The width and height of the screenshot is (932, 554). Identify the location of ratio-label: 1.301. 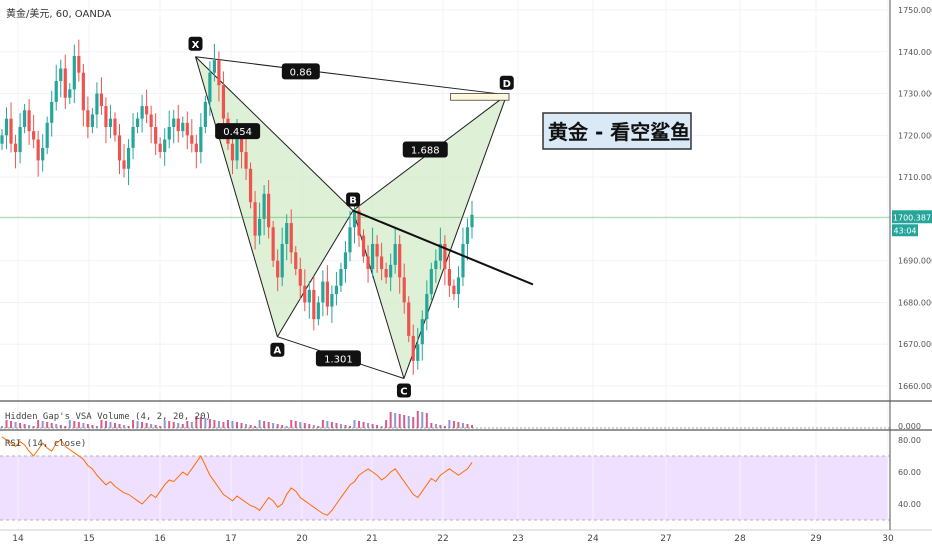
(338, 358).